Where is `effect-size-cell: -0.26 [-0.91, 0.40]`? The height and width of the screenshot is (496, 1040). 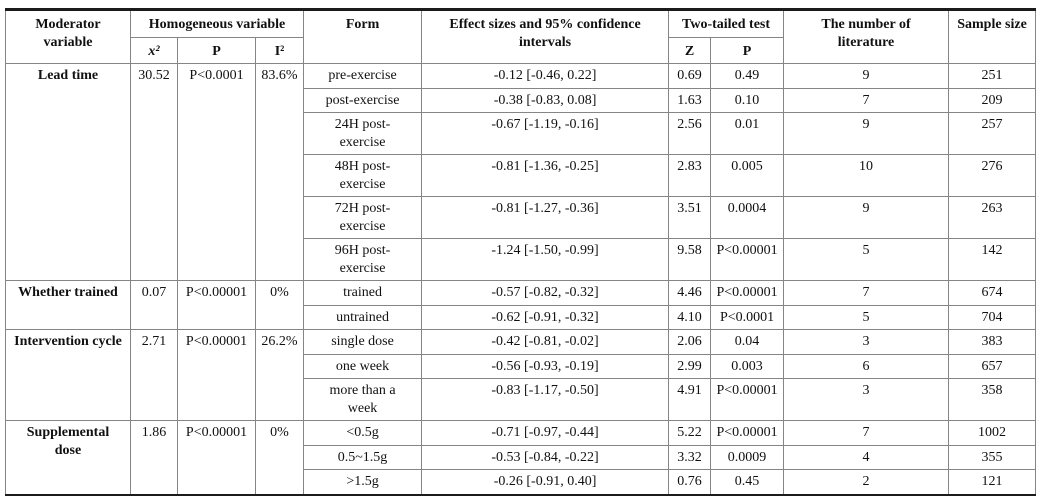
effect-size-cell: -0.26 [-0.91, 0.40] is located at coordinates (545, 482).